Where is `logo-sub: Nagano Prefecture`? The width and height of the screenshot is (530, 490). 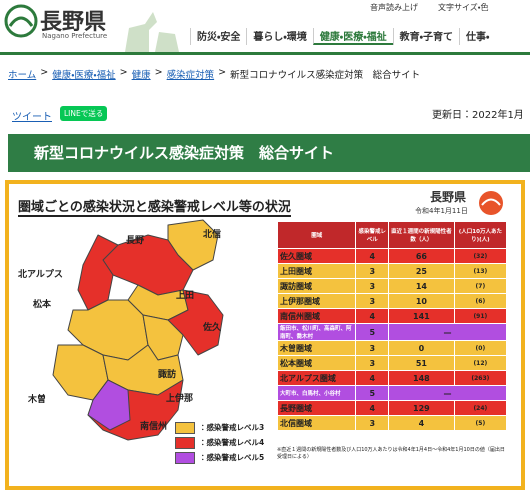
logo-sub: Nagano Prefecture is located at coordinates (75, 36).